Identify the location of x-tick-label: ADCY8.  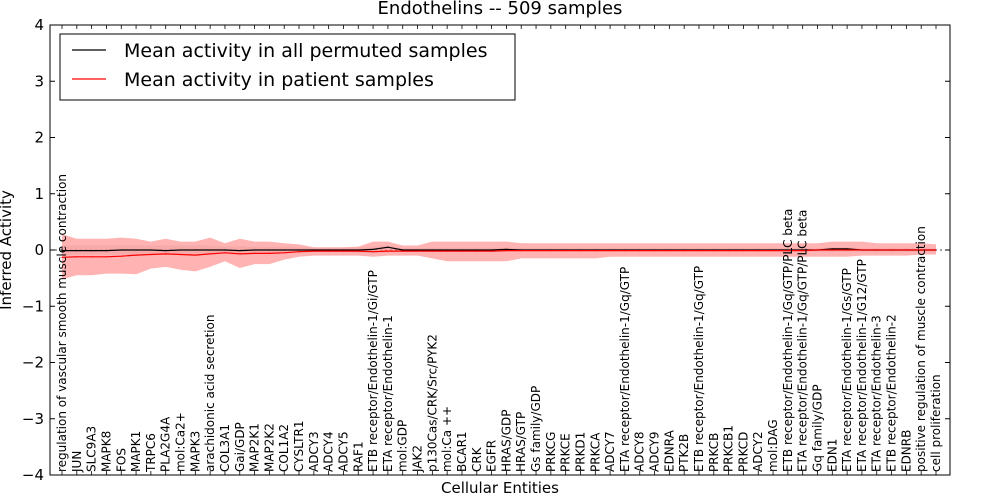
(640, 451).